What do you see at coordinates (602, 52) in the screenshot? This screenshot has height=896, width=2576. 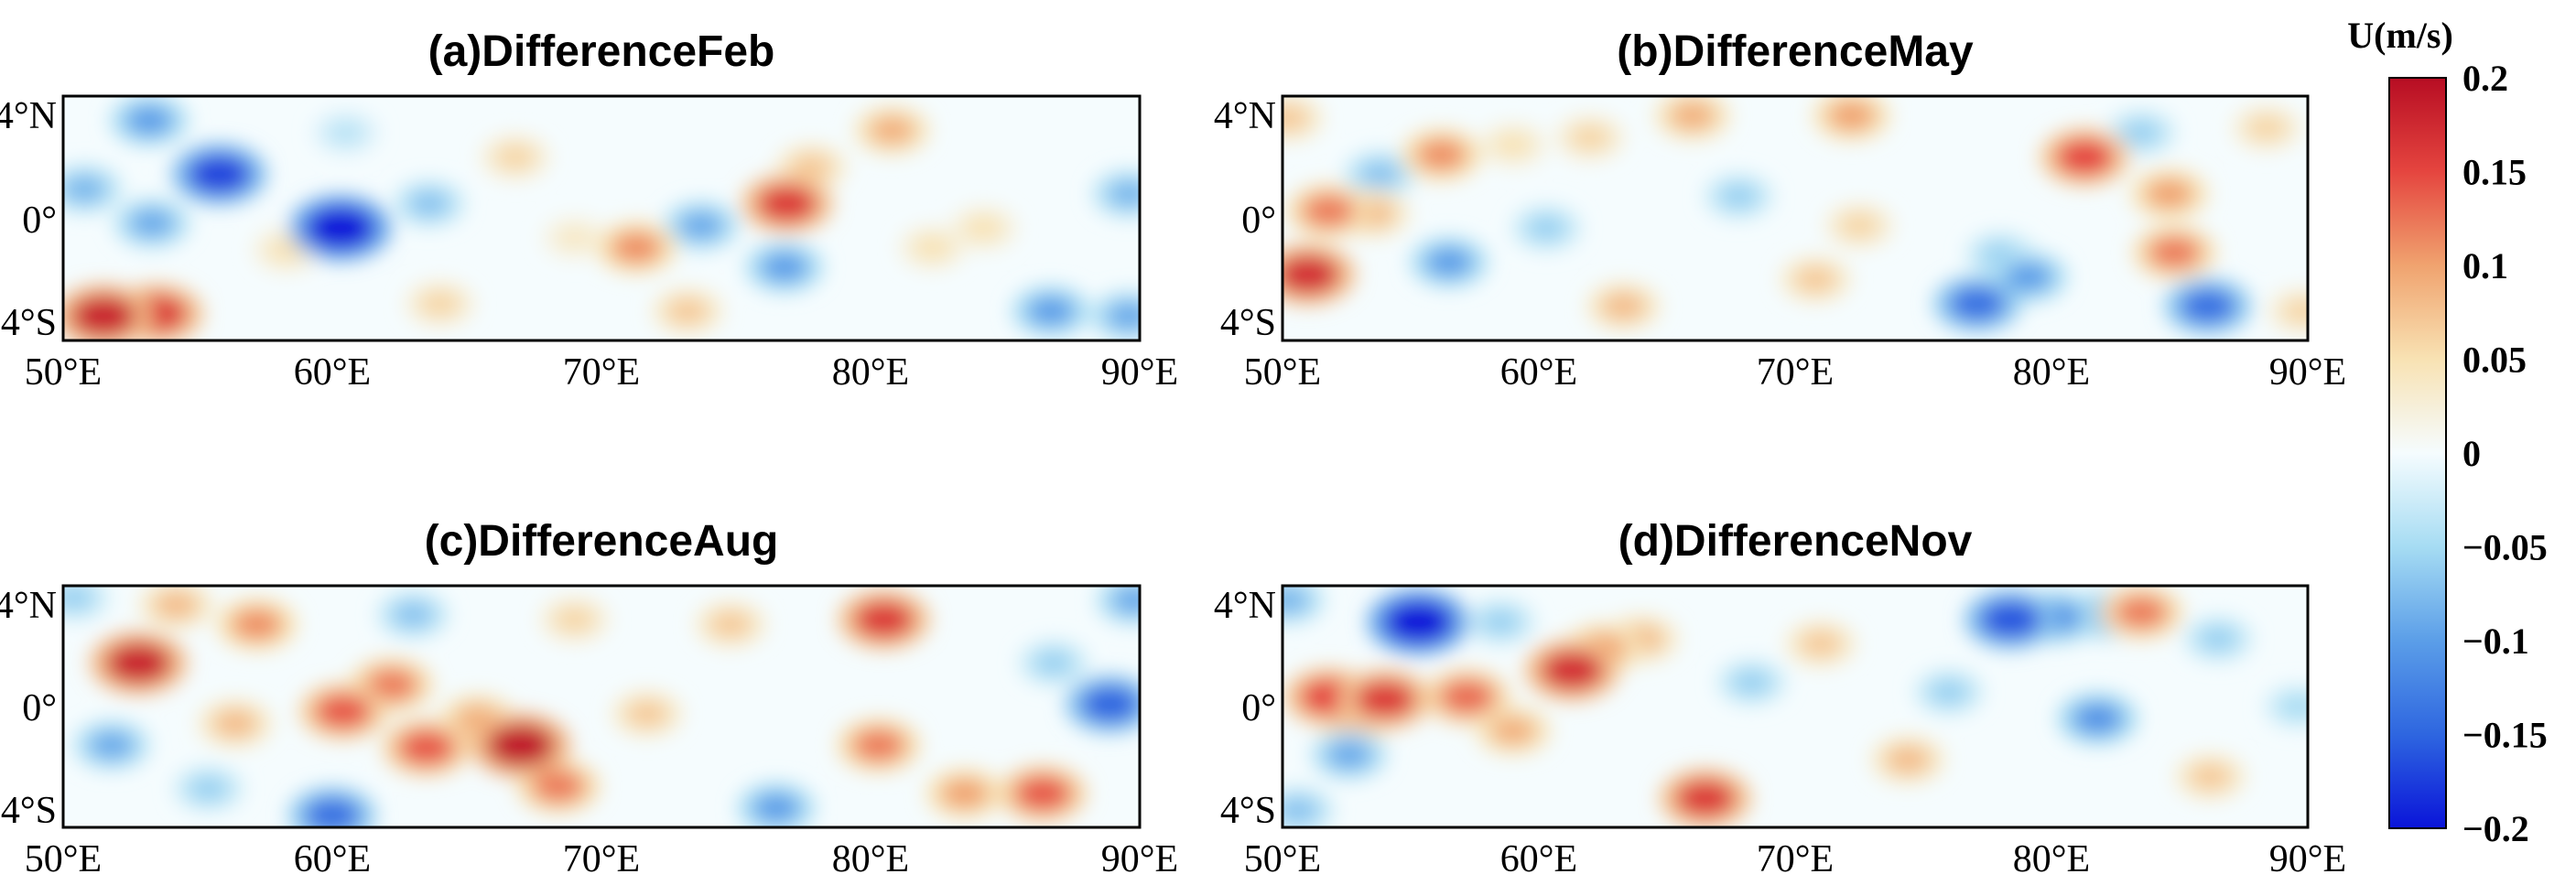 I see `panel-title: (a)DifferenceFeb` at bounding box center [602, 52].